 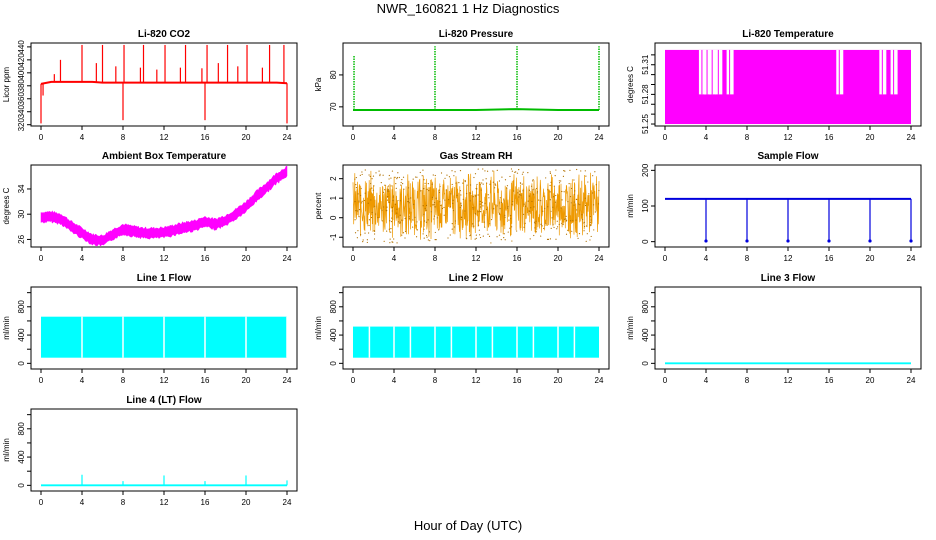 I want to click on data-series, so click(x=164, y=206).